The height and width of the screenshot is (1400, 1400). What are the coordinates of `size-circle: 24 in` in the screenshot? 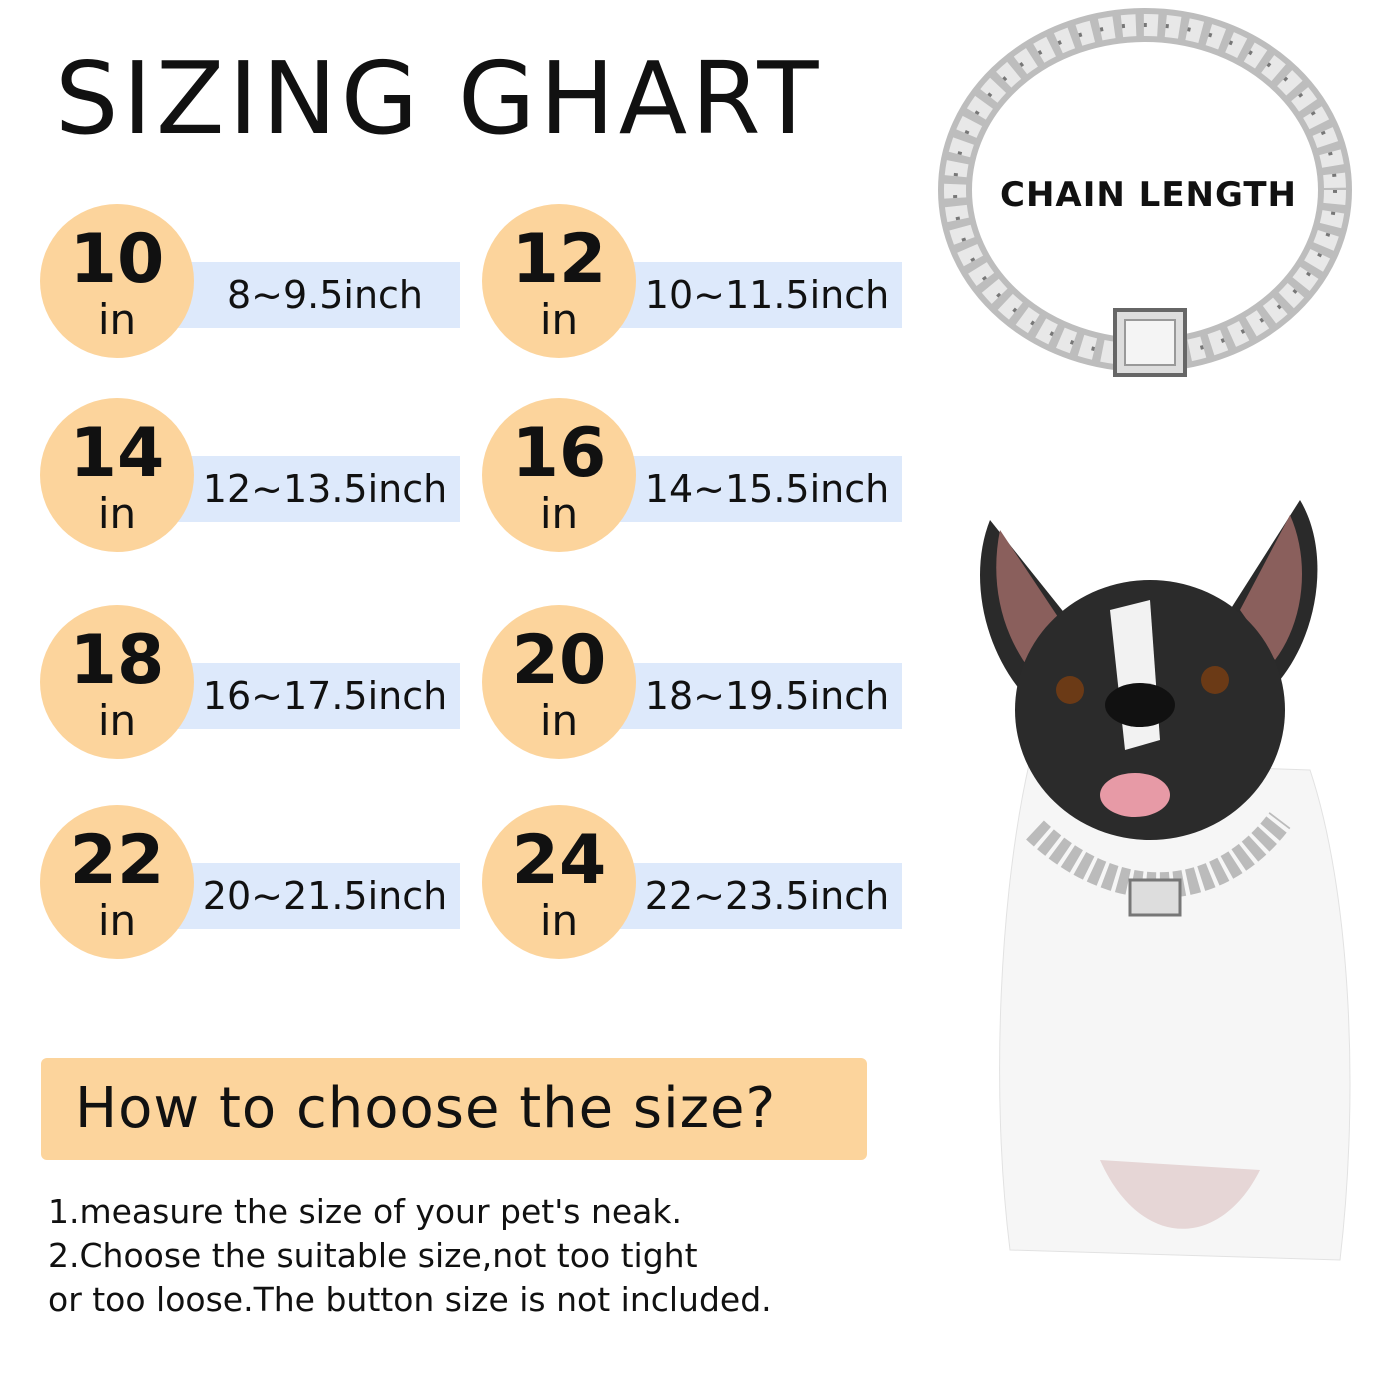 It's located at (559, 882).